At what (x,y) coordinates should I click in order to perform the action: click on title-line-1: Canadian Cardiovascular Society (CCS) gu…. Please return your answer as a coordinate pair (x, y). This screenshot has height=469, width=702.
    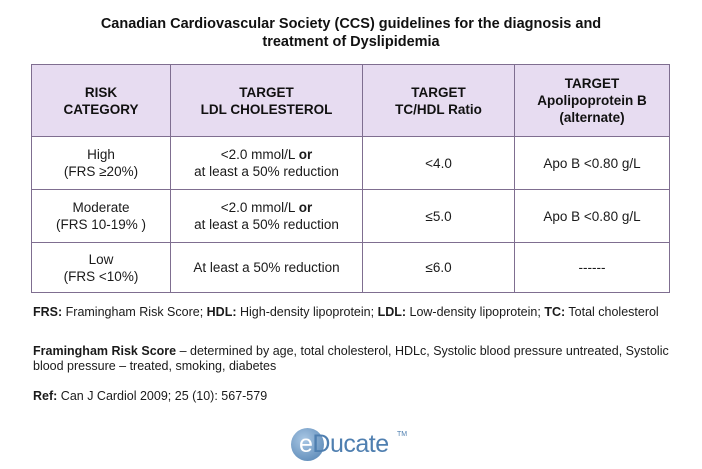
    Looking at the image, I should click on (351, 24).